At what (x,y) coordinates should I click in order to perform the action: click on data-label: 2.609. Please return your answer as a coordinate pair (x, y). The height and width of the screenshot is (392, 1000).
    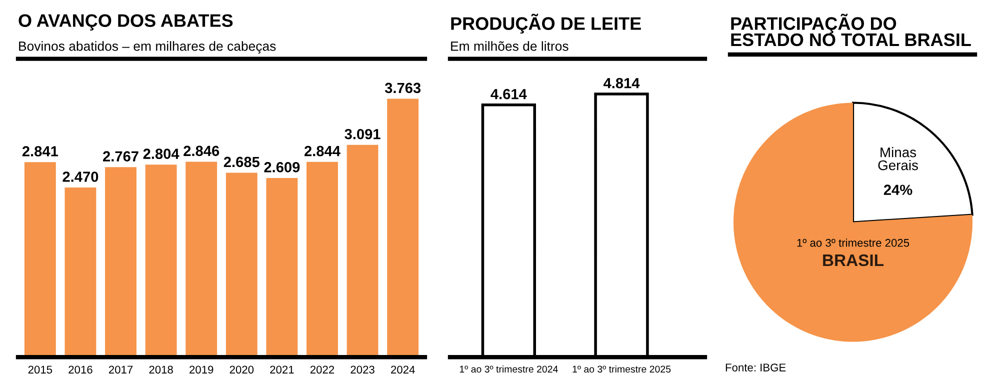
    Looking at the image, I should click on (282, 167).